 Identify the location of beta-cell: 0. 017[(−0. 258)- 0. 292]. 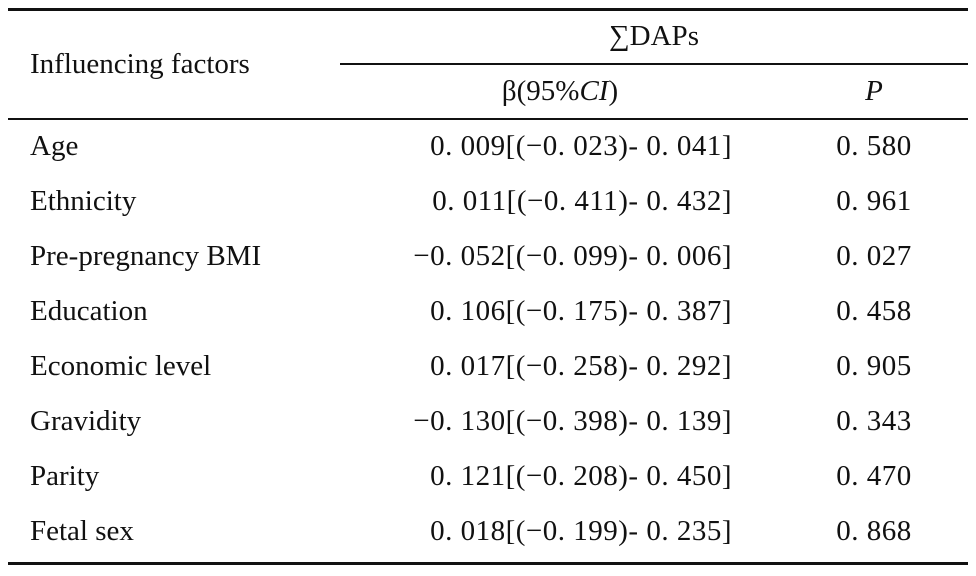
(581, 366).